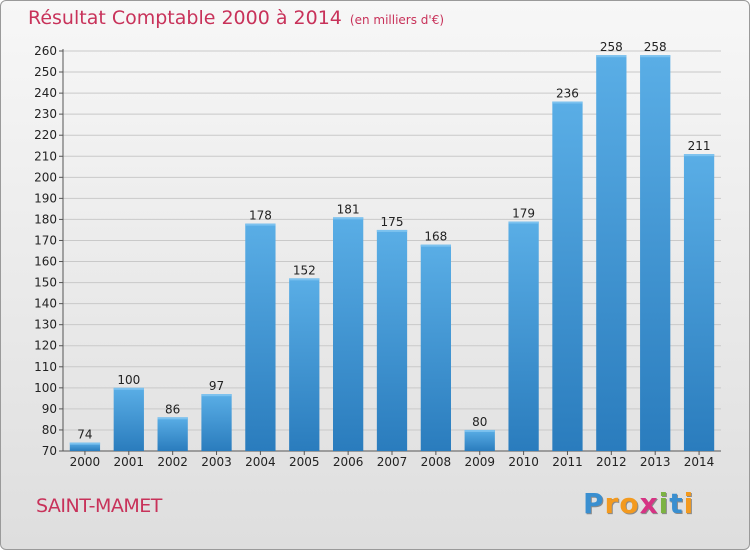 The image size is (750, 550). What do you see at coordinates (172, 409) in the screenshot?
I see `value-label-2002: 86` at bounding box center [172, 409].